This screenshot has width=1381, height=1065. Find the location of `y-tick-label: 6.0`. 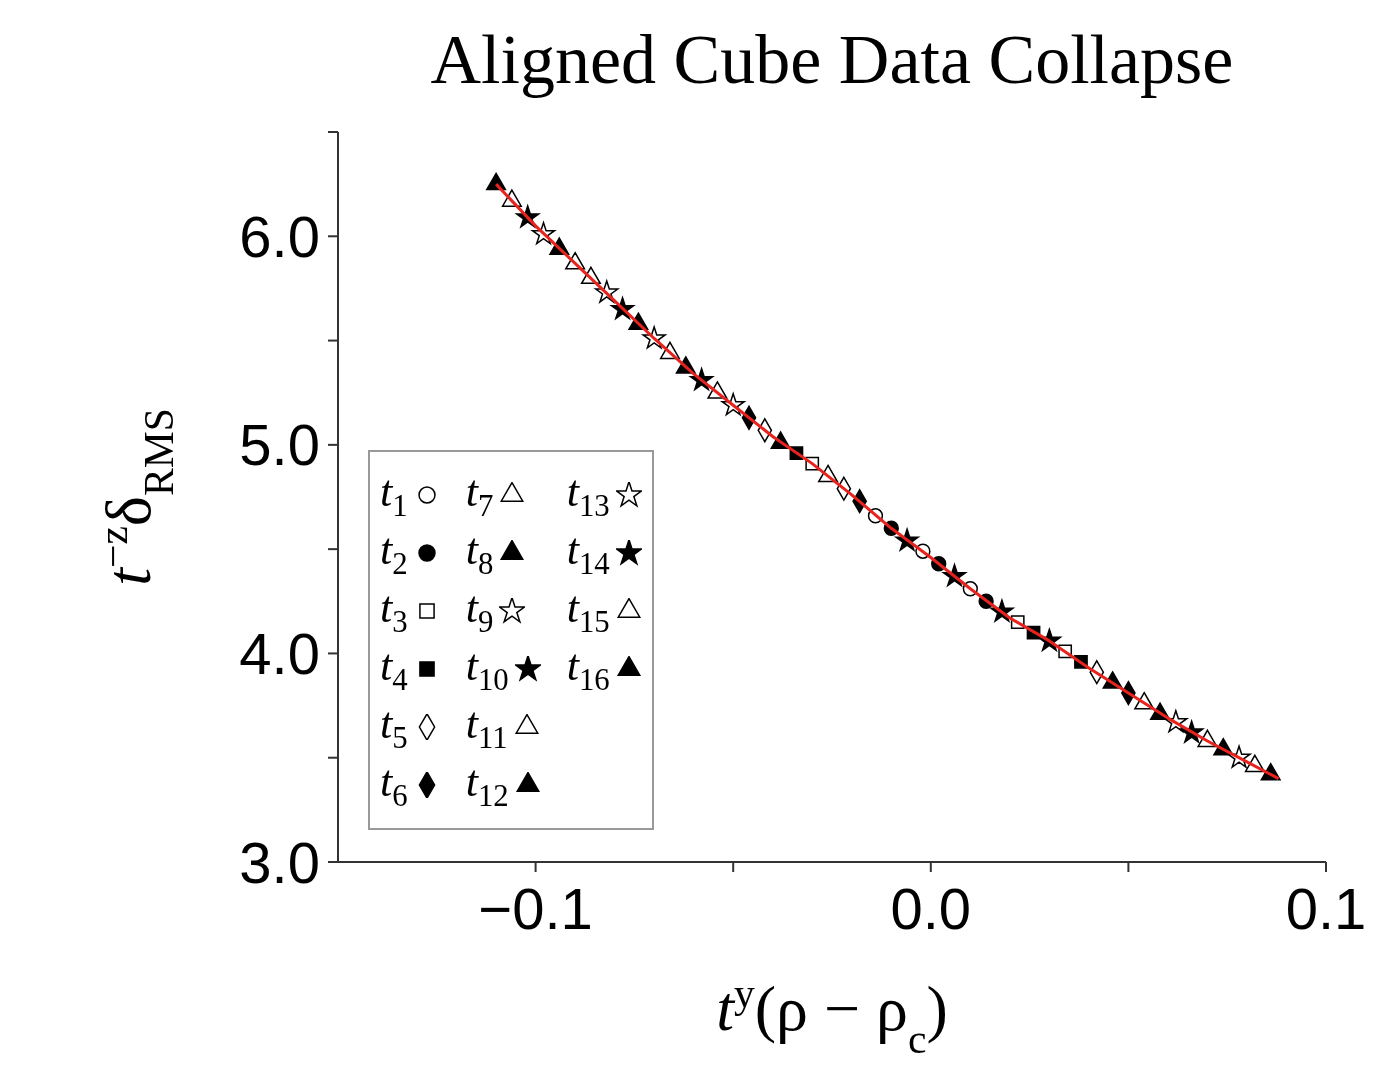

y-tick-label: 6.0 is located at coordinates (279, 236).